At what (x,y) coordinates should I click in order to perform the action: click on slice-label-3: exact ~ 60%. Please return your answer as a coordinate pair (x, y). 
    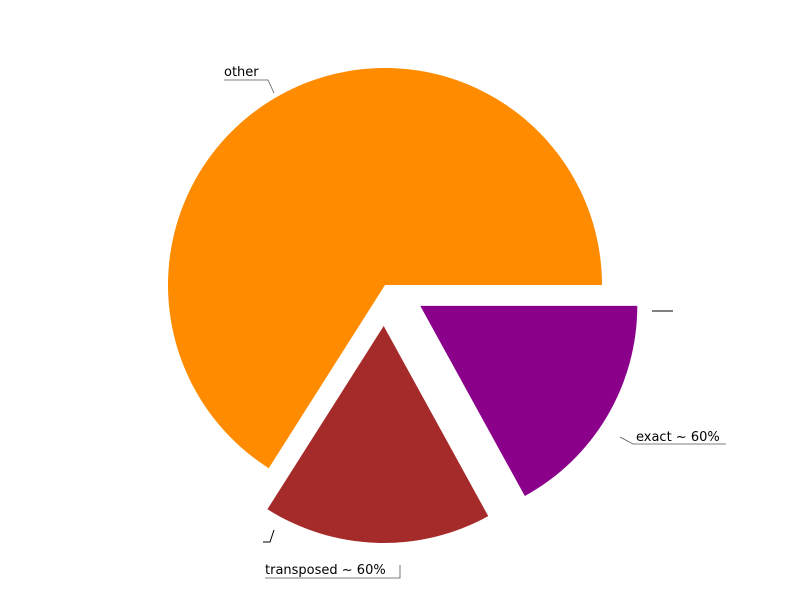
    Looking at the image, I should click on (678, 437).